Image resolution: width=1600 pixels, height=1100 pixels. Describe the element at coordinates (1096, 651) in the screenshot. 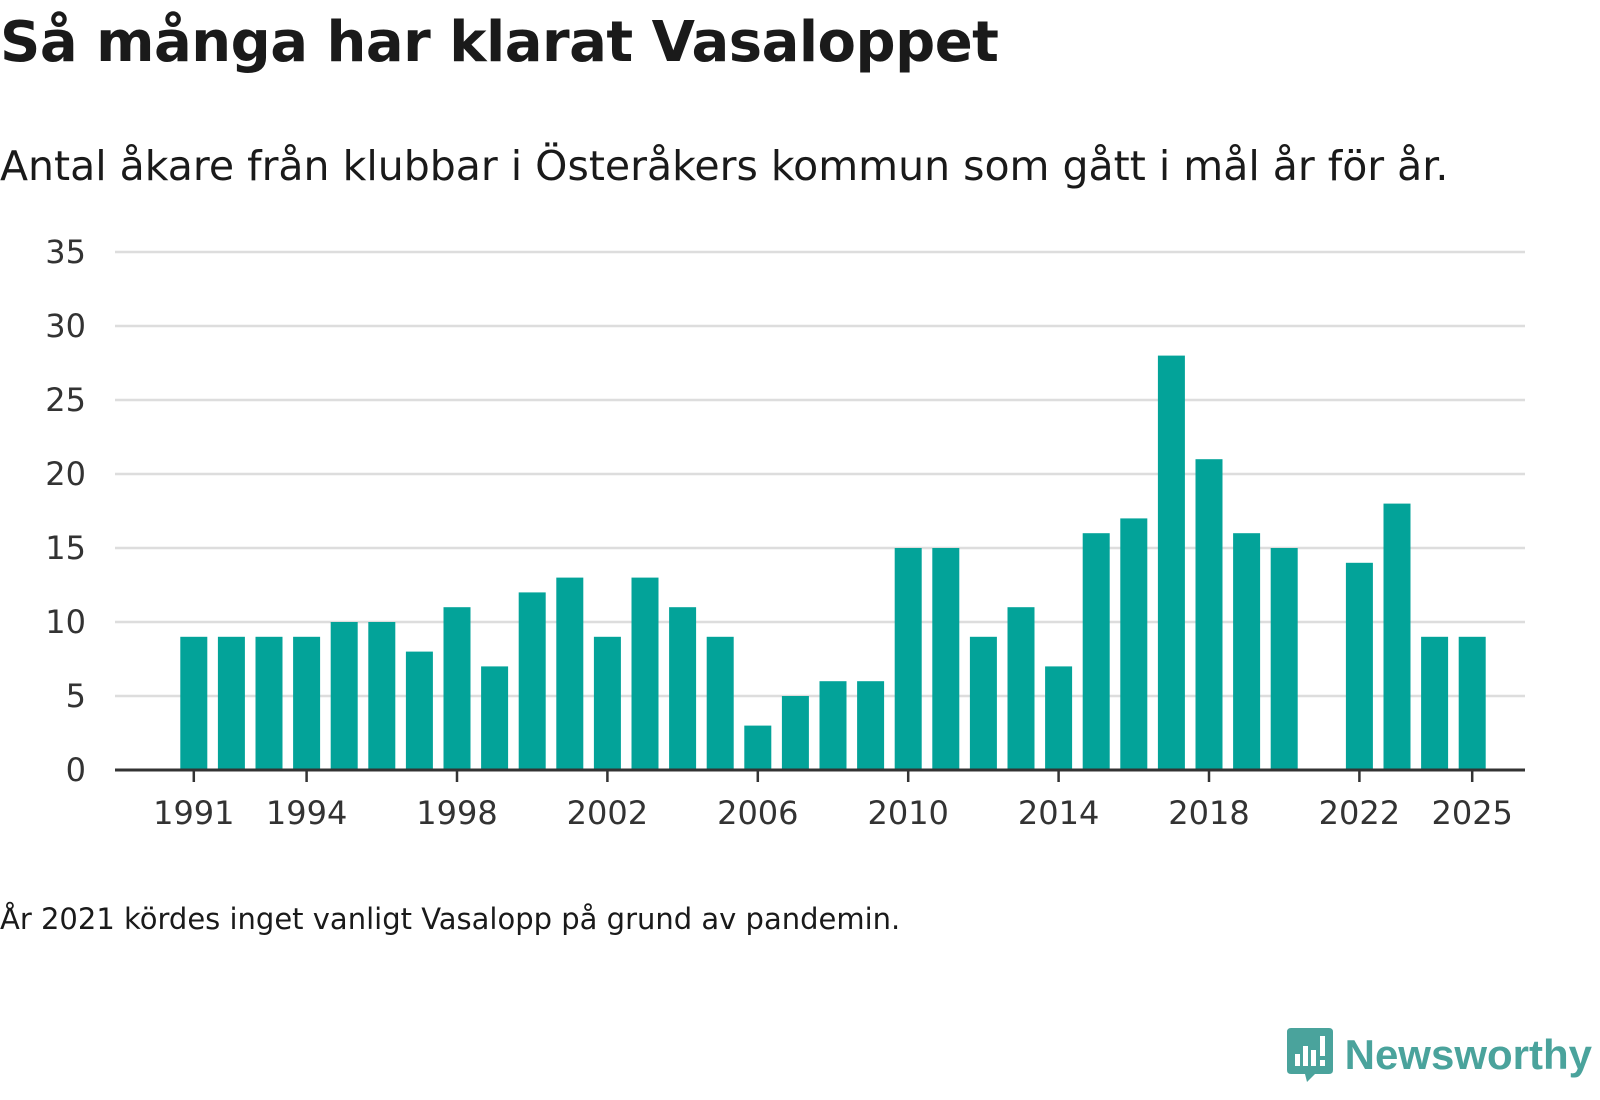

I see `bar-2015` at that location.